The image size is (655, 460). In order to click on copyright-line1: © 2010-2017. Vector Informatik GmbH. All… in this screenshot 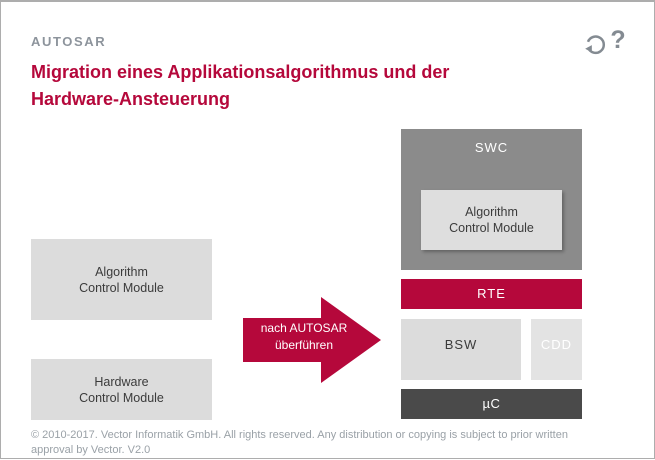, I will do `click(299, 435)`.